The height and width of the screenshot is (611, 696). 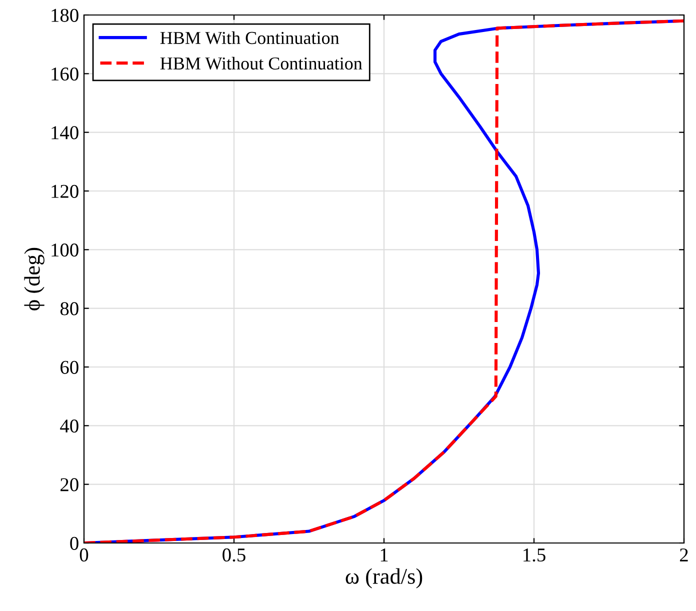 What do you see at coordinates (250, 37) in the screenshot?
I see `legend-label: HBM With Continuation` at bounding box center [250, 37].